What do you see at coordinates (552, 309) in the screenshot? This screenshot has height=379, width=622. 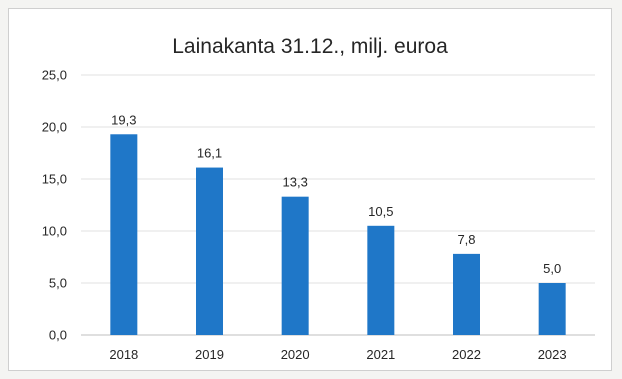 I see `bar-2023` at bounding box center [552, 309].